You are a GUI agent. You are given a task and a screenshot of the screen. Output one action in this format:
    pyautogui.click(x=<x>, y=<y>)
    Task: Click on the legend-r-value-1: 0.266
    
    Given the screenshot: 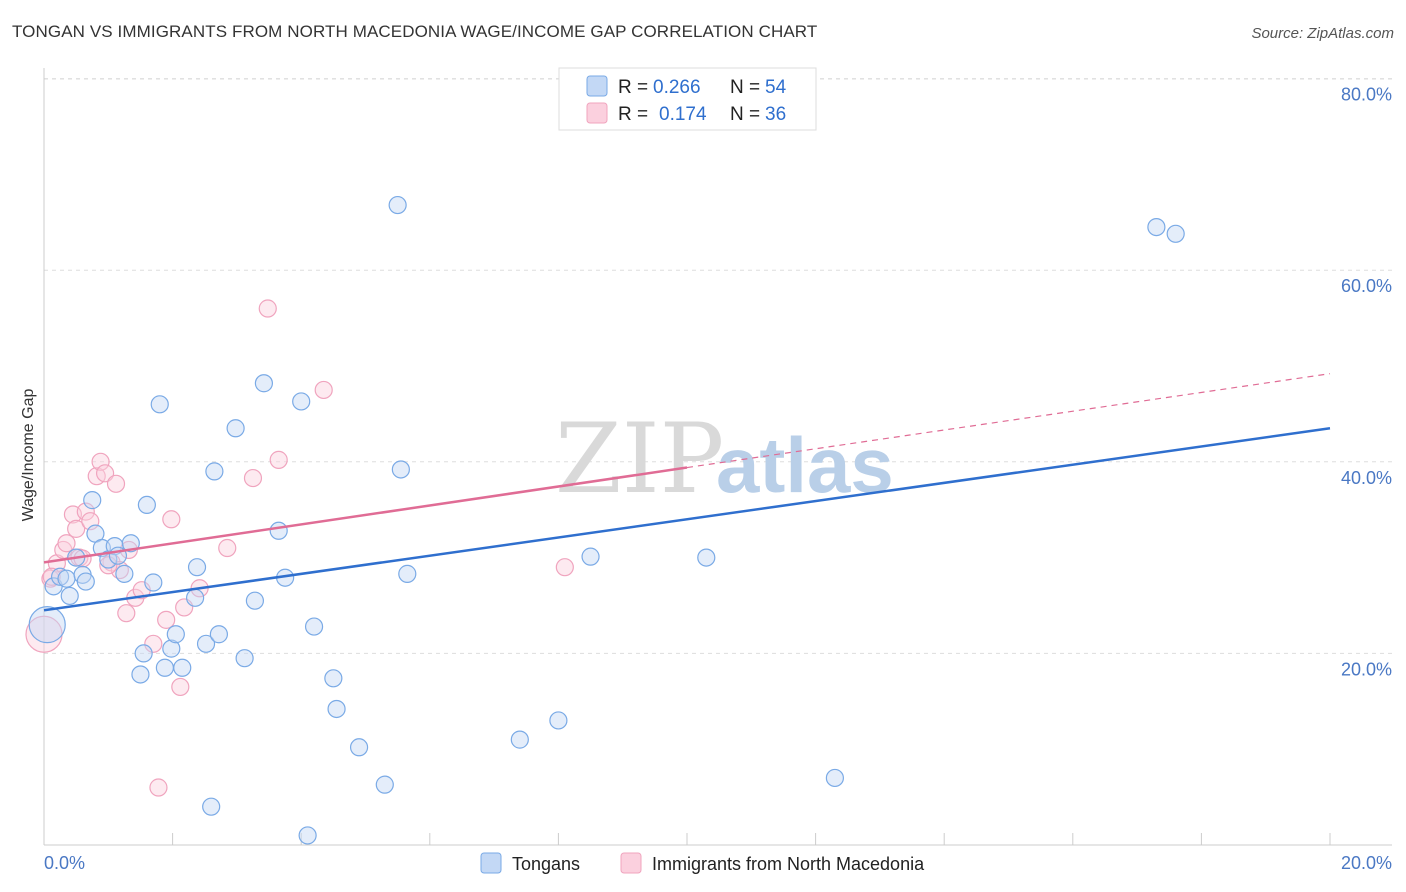 What is the action you would take?
    pyautogui.click(x=677, y=87)
    